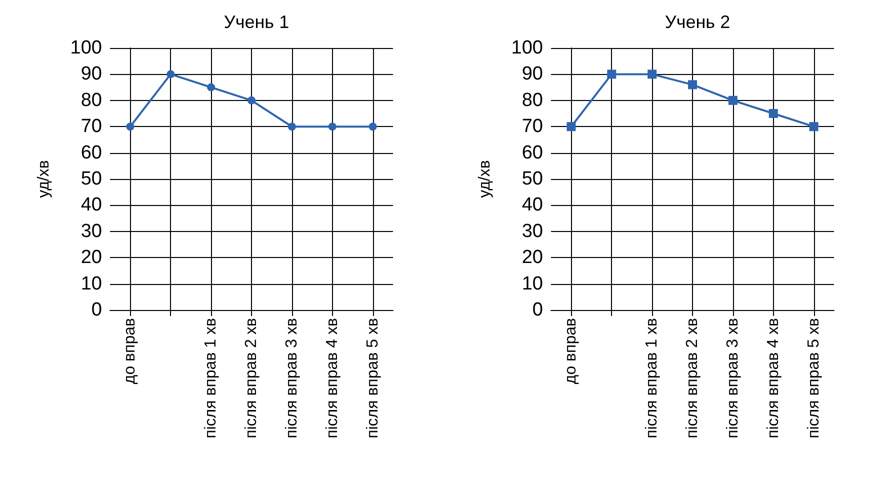 This screenshot has height=484, width=882. What do you see at coordinates (257, 22) in the screenshot?
I see `chart-title: Учень 1` at bounding box center [257, 22].